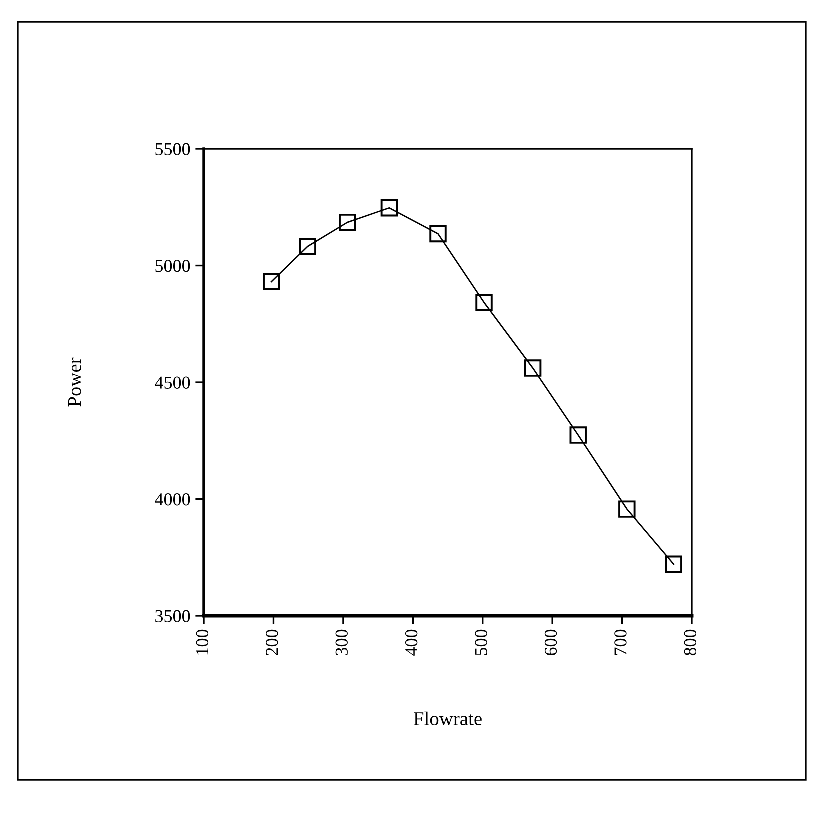  Describe the element at coordinates (75, 382) in the screenshot. I see `y-axis-title: Power` at that location.